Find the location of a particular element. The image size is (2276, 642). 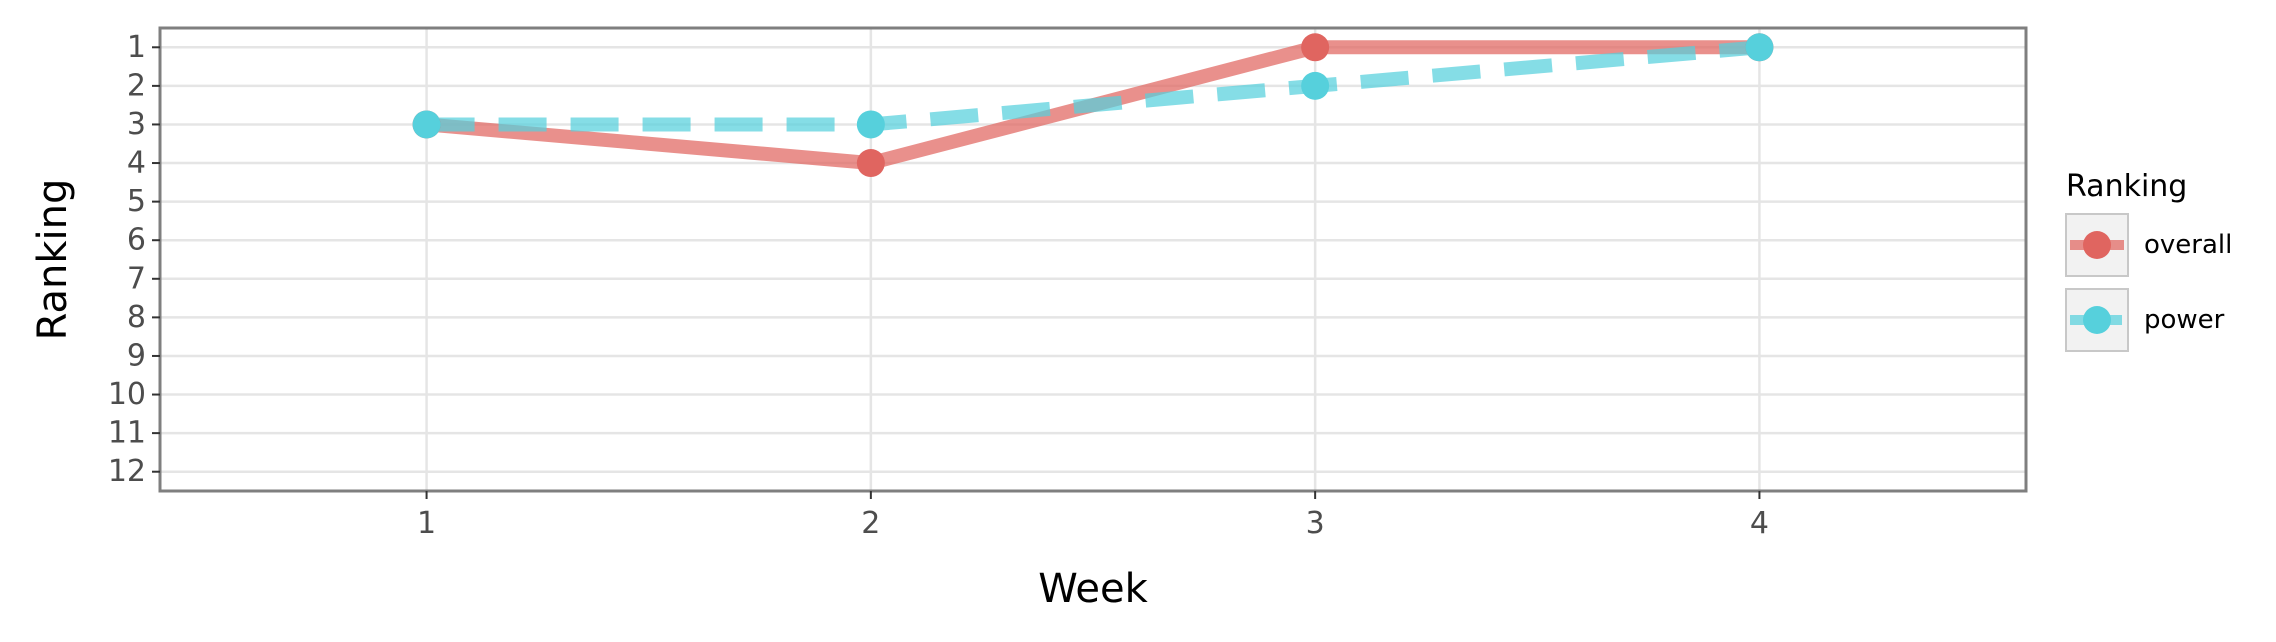

y-tick-label: 2 is located at coordinates (136, 85).